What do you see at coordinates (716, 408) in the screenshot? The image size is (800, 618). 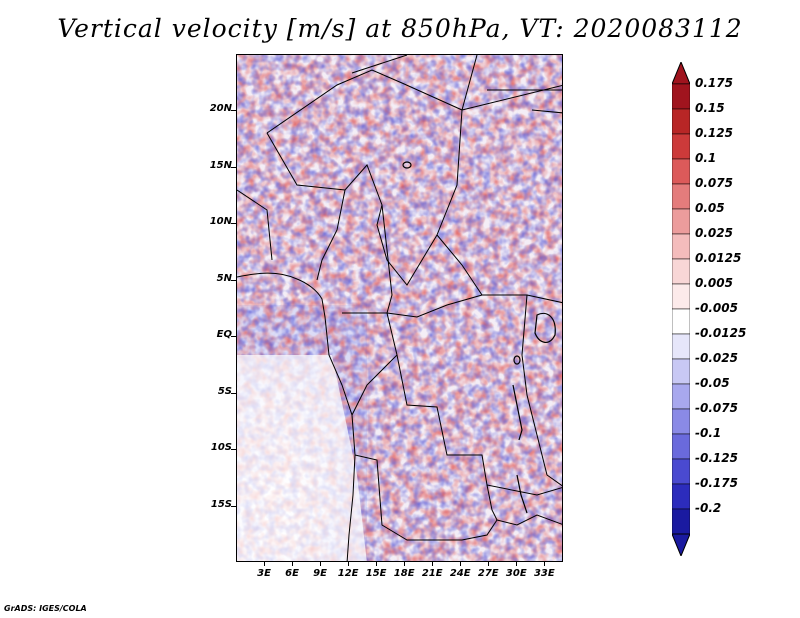 I see `colorbar-label: -0.075` at bounding box center [716, 408].